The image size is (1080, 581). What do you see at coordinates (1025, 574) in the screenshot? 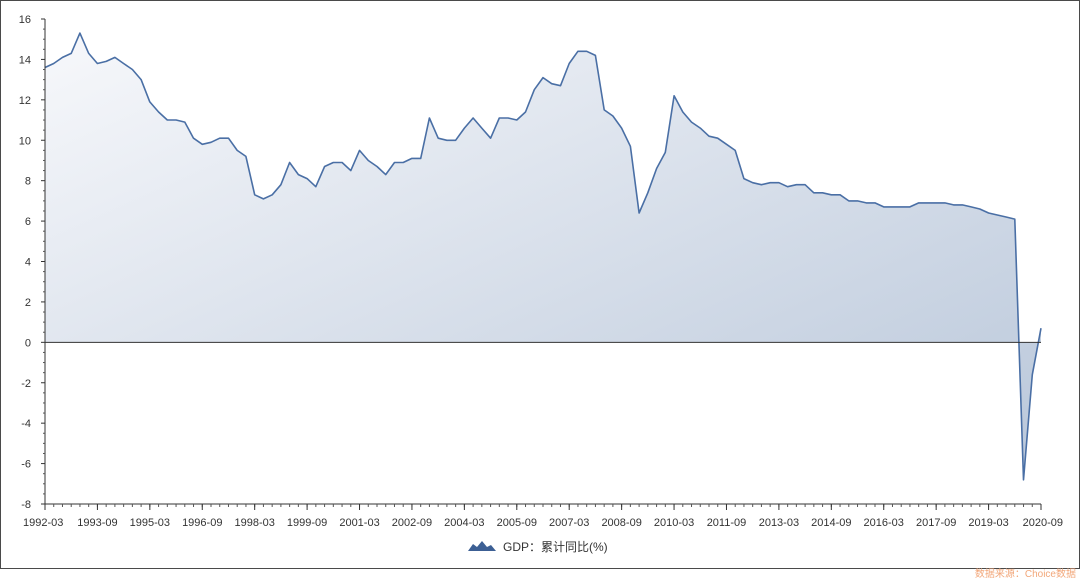
I see `source-note: 数据来源：Choice数据` at bounding box center [1025, 574].